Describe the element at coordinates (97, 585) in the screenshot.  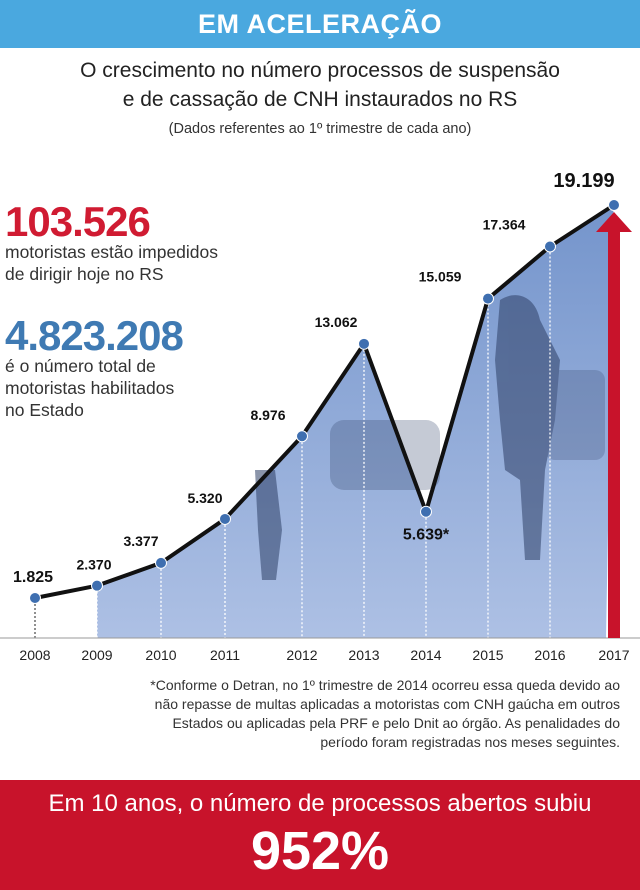
I see `data-point-2009` at that location.